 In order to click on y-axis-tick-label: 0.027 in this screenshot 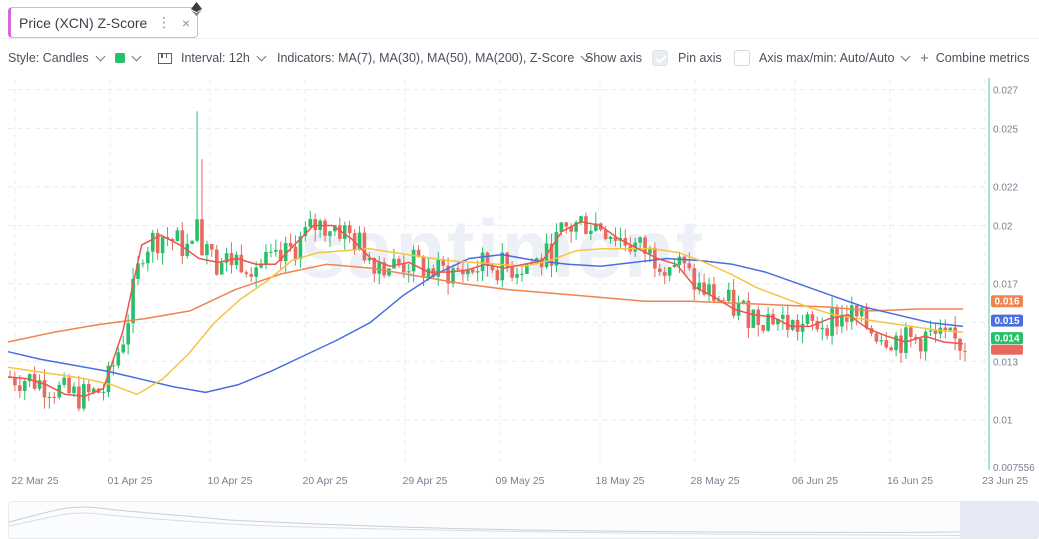, I will do `click(1005, 91)`.